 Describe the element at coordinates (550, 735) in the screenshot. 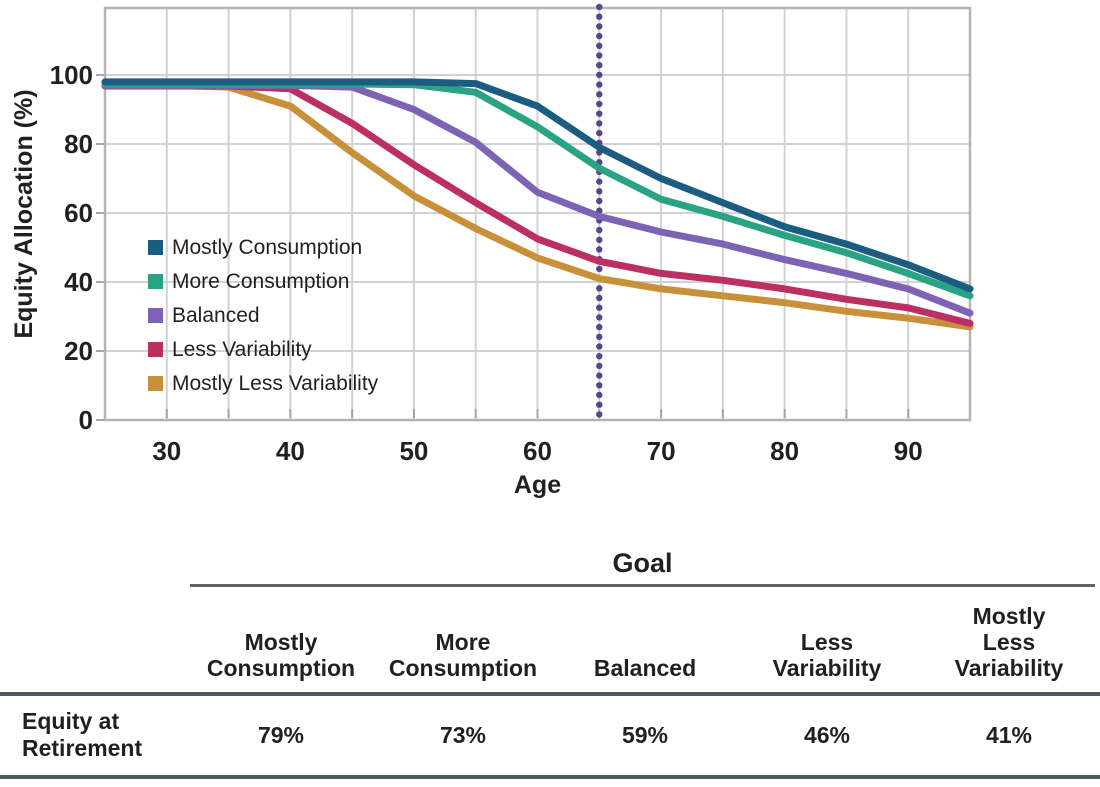

I see `equity-at-retirement-row: Equity at Retirement 79% 73% 59% 46% 41%` at that location.